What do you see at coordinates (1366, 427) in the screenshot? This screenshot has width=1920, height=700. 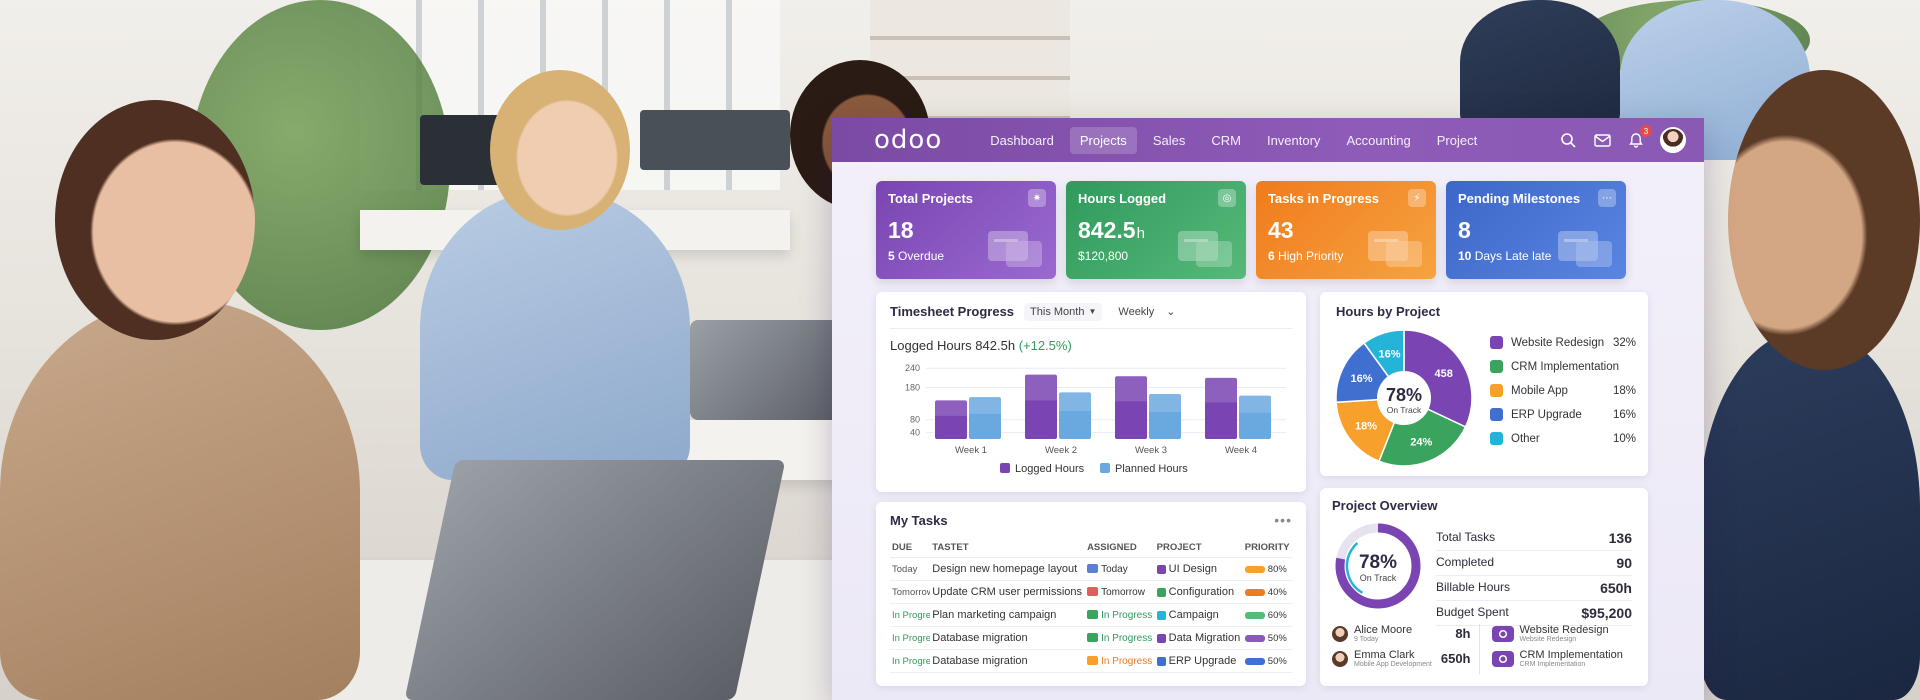 I see `pie-slice-label: 18%` at bounding box center [1366, 427].